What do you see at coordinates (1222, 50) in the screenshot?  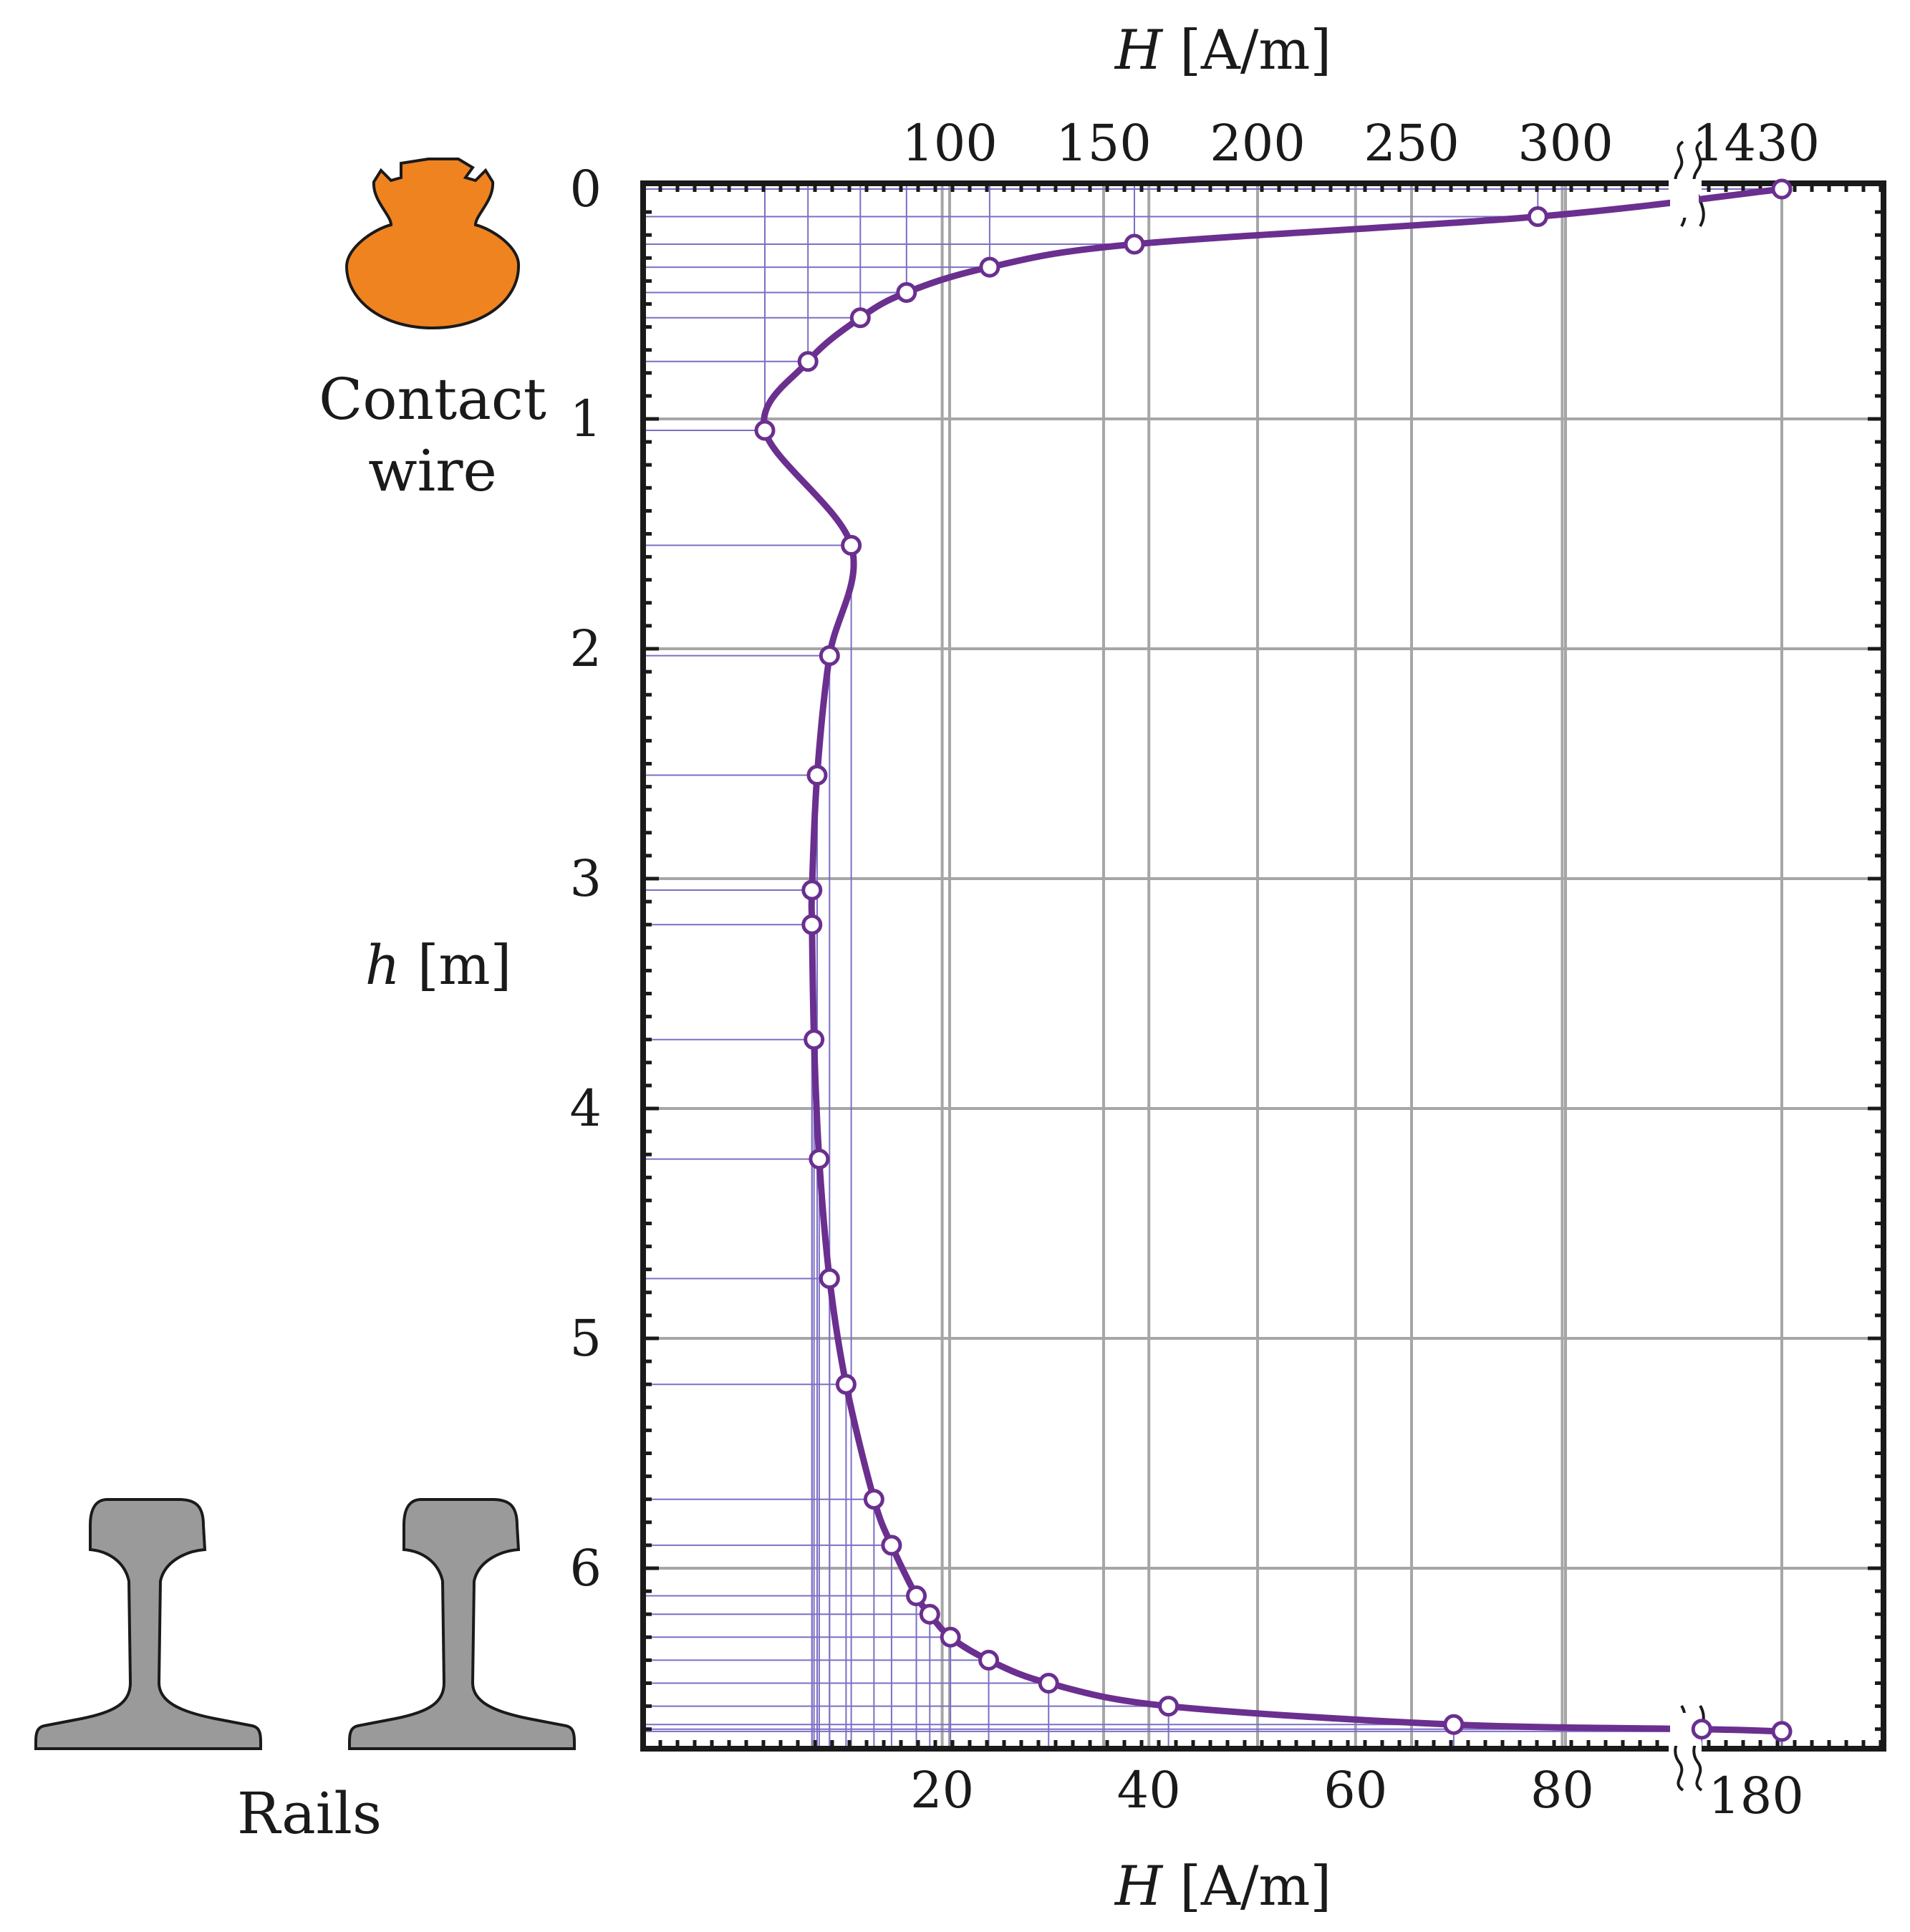 I see `top-axis-title: H [A/m]` at bounding box center [1222, 50].